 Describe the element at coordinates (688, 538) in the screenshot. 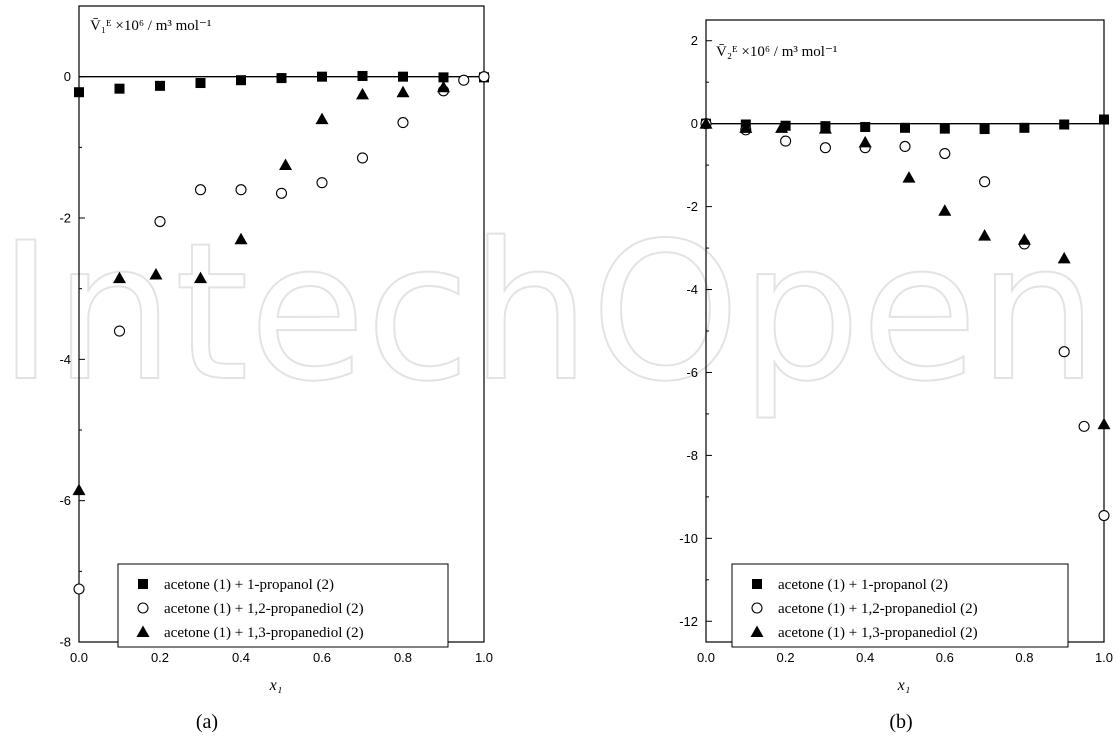

I see `y-tick-label: -10` at that location.